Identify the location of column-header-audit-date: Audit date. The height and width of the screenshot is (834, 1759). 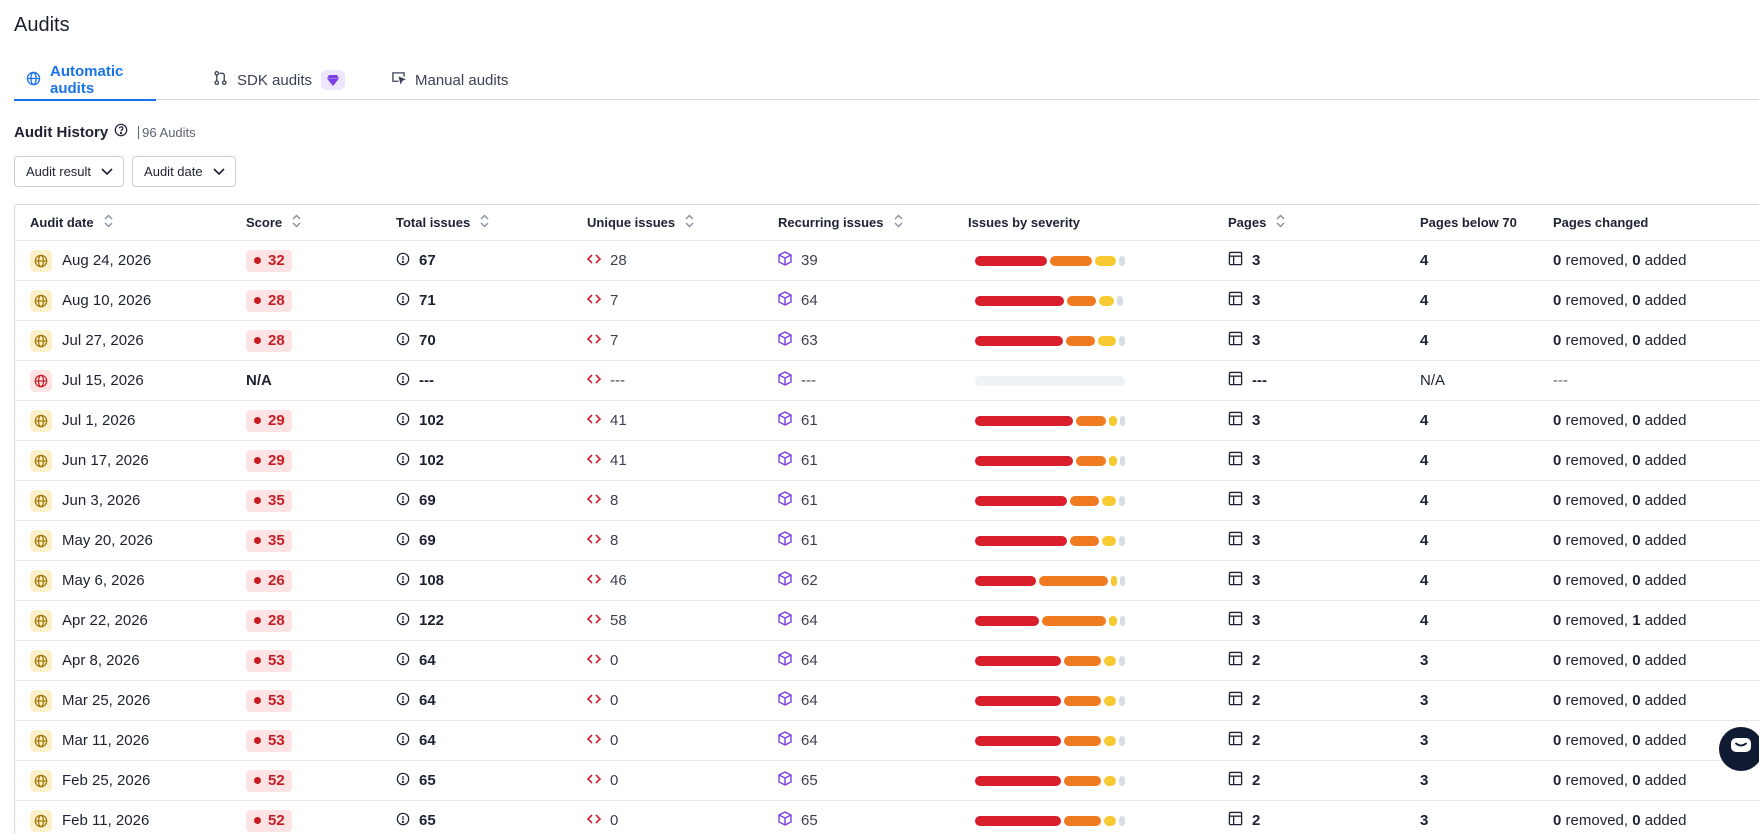
(71, 222).